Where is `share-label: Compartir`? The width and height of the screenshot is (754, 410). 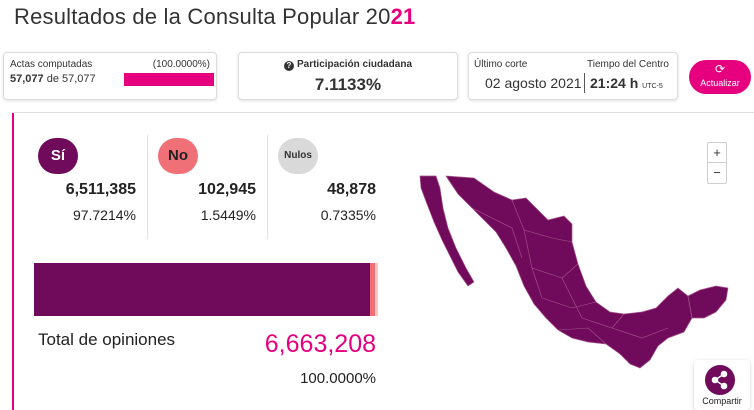
share-label: Compartir is located at coordinates (722, 401).